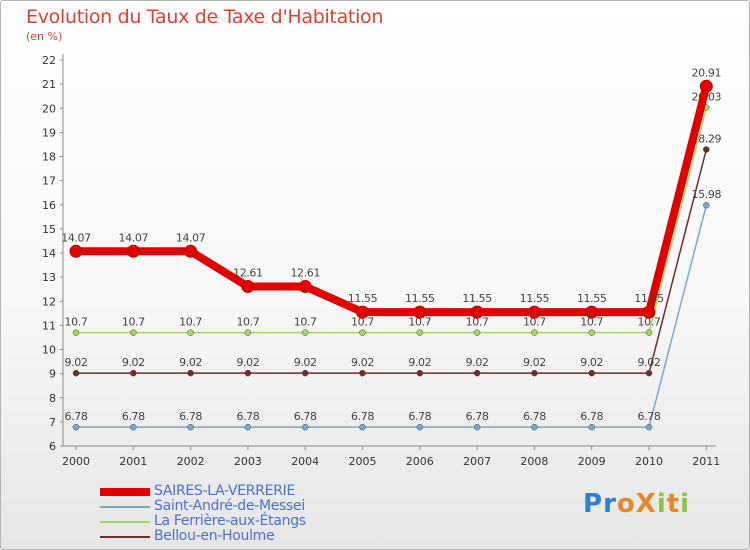  I want to click on y-tick-label: 10, so click(49, 350).